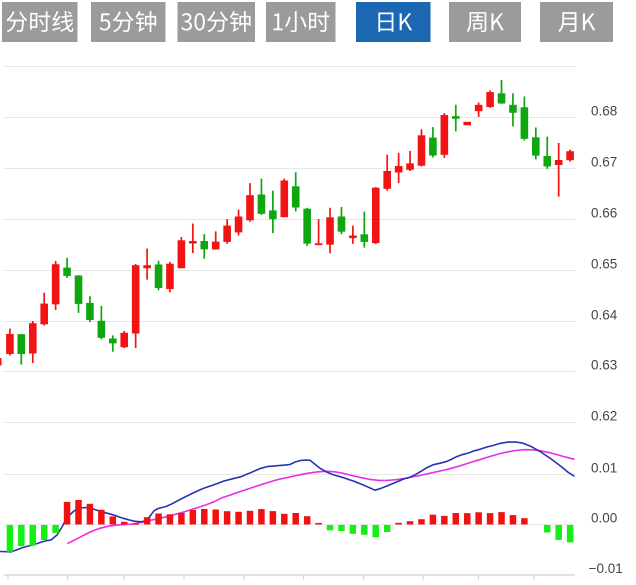 The width and height of the screenshot is (636, 585). Describe the element at coordinates (604, 315) in the screenshot. I see `svg-text: 0.64` at that location.